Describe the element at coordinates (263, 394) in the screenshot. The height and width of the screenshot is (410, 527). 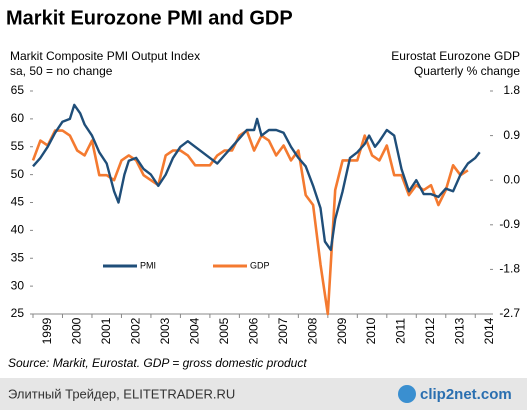
I see `footer-bar` at that location.